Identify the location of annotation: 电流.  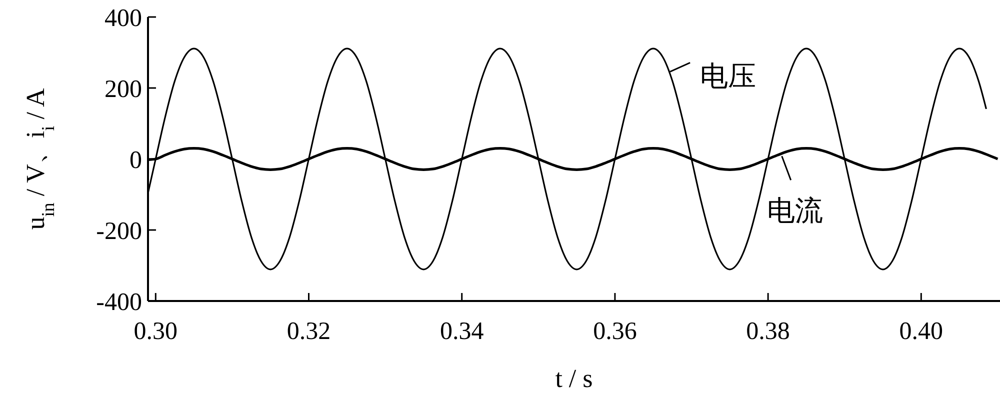
(794, 211).